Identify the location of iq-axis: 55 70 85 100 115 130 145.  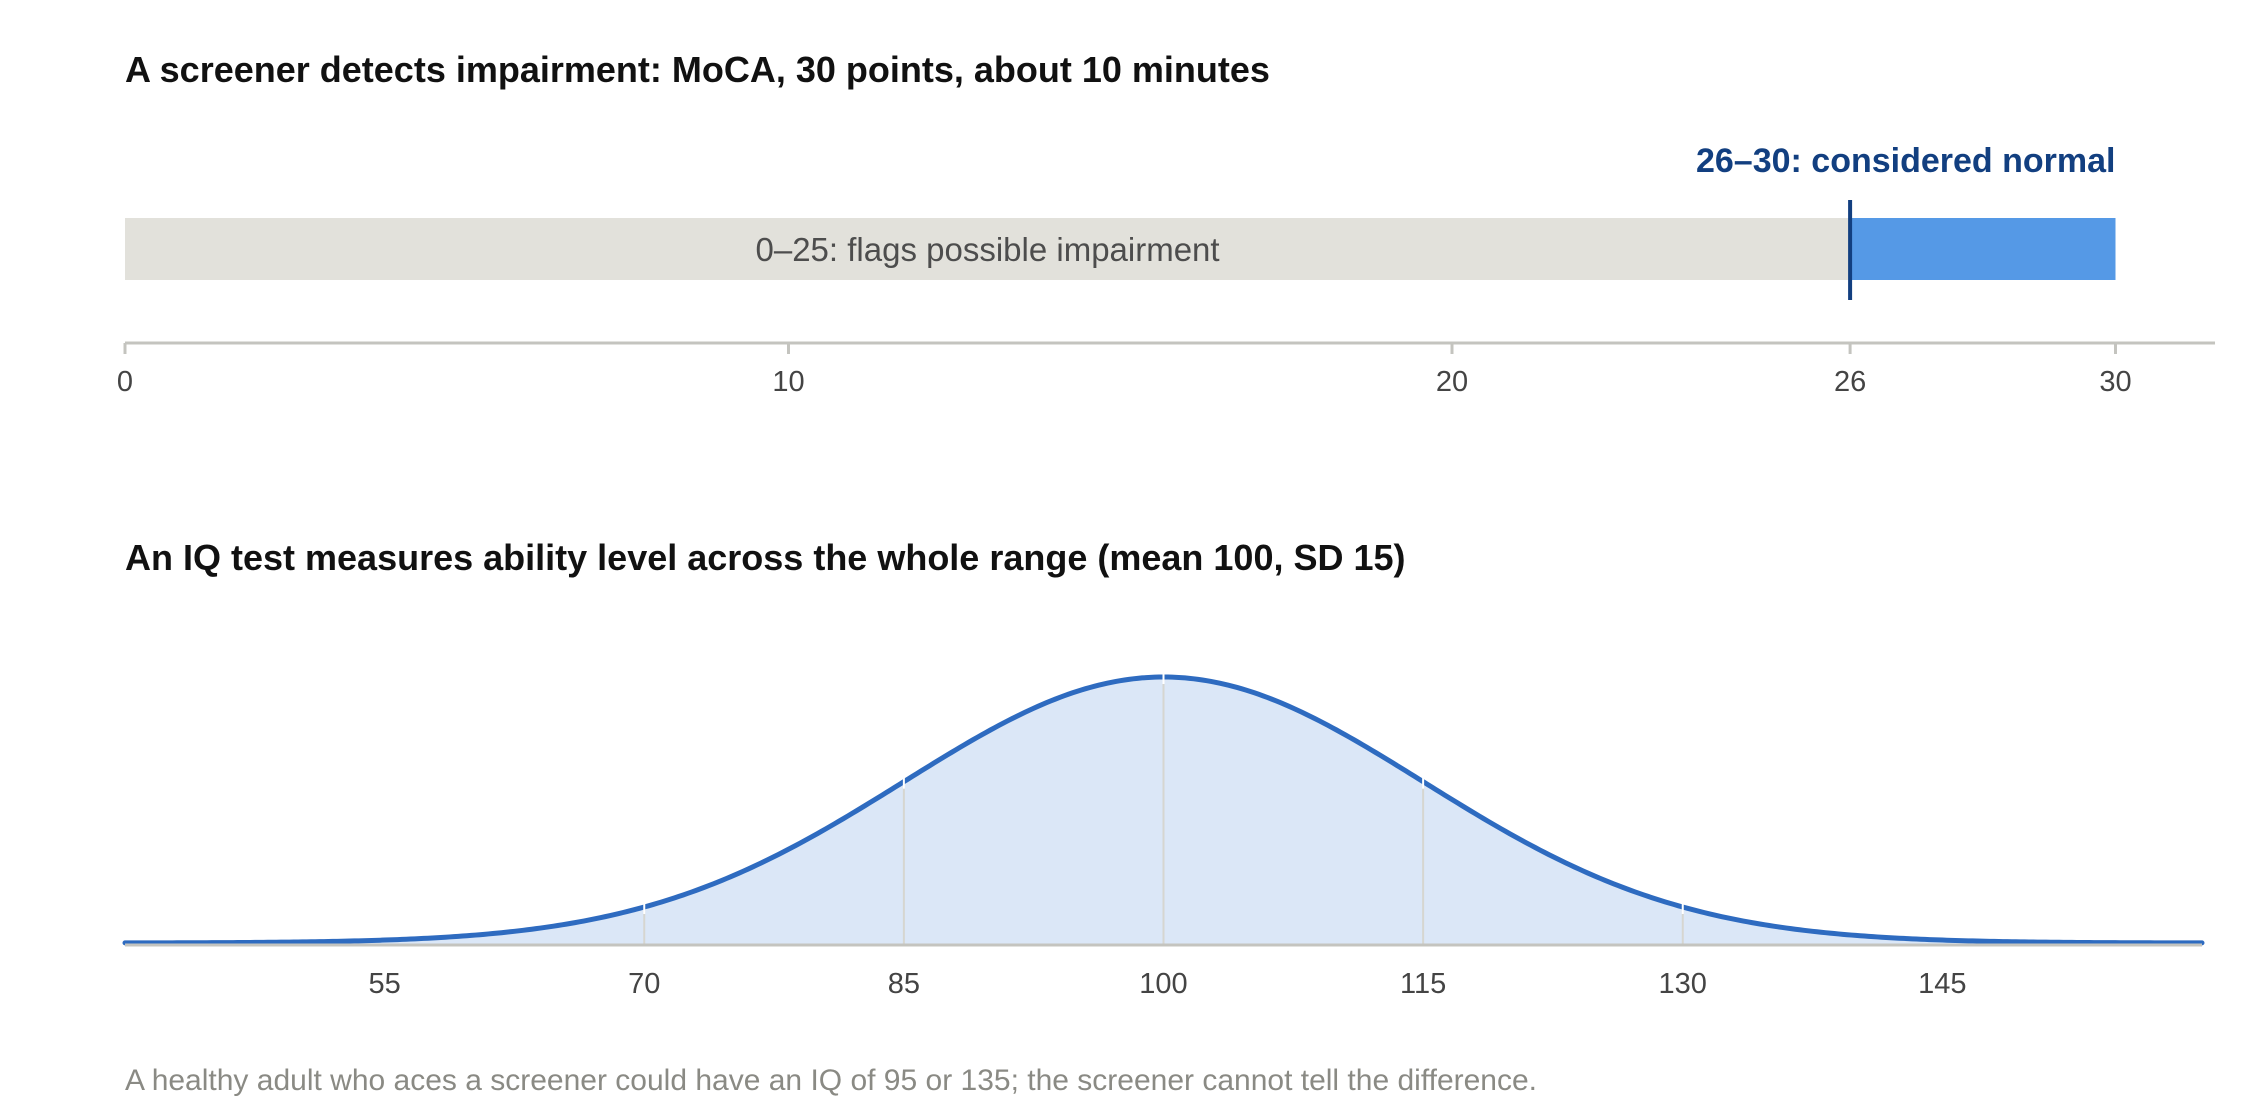
(1163, 971).